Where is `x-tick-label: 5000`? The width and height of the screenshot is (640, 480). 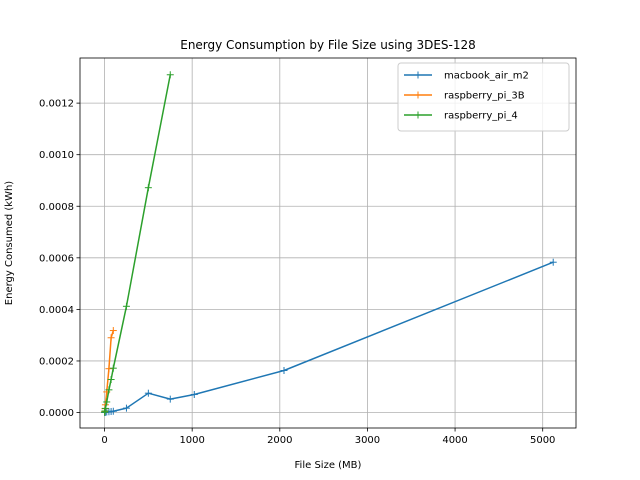
x-tick-label: 5000 is located at coordinates (542, 440).